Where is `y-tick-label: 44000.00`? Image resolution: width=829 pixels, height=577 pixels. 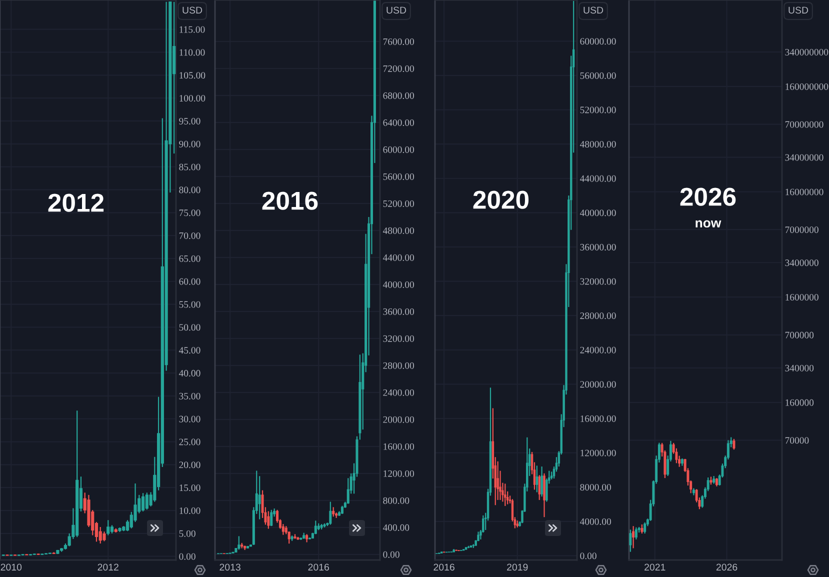
y-tick-label: 44000.00 is located at coordinates (598, 178).